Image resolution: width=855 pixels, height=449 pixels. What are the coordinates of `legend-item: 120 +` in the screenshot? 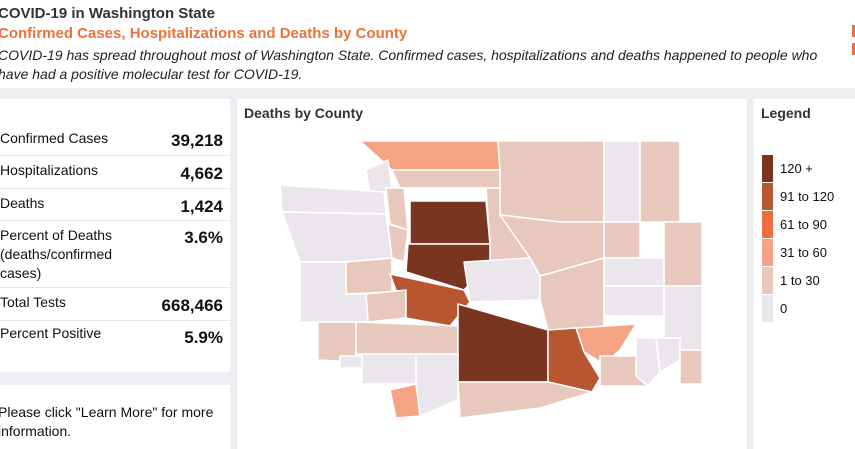 It's located at (807, 169).